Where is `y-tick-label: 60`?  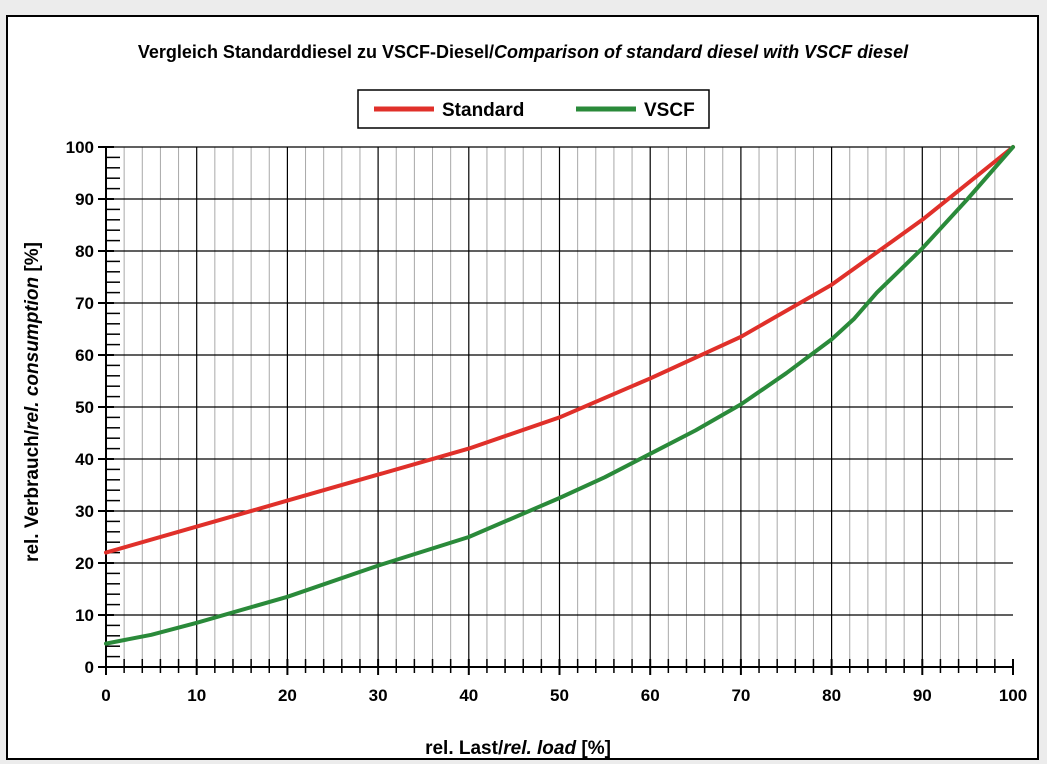
y-tick-label: 60 is located at coordinates (84, 355).